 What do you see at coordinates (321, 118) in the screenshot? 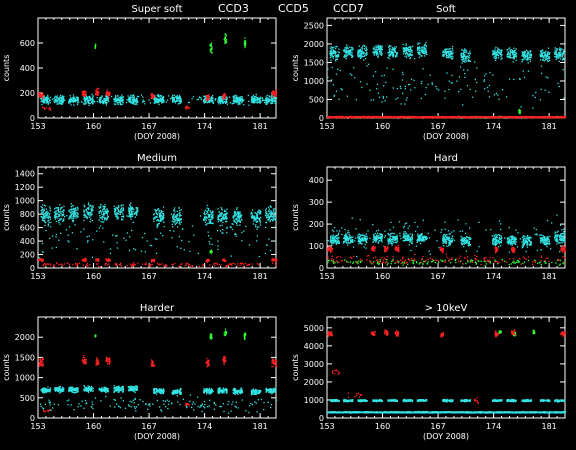
I see `y-tick-label: 0` at bounding box center [321, 118].